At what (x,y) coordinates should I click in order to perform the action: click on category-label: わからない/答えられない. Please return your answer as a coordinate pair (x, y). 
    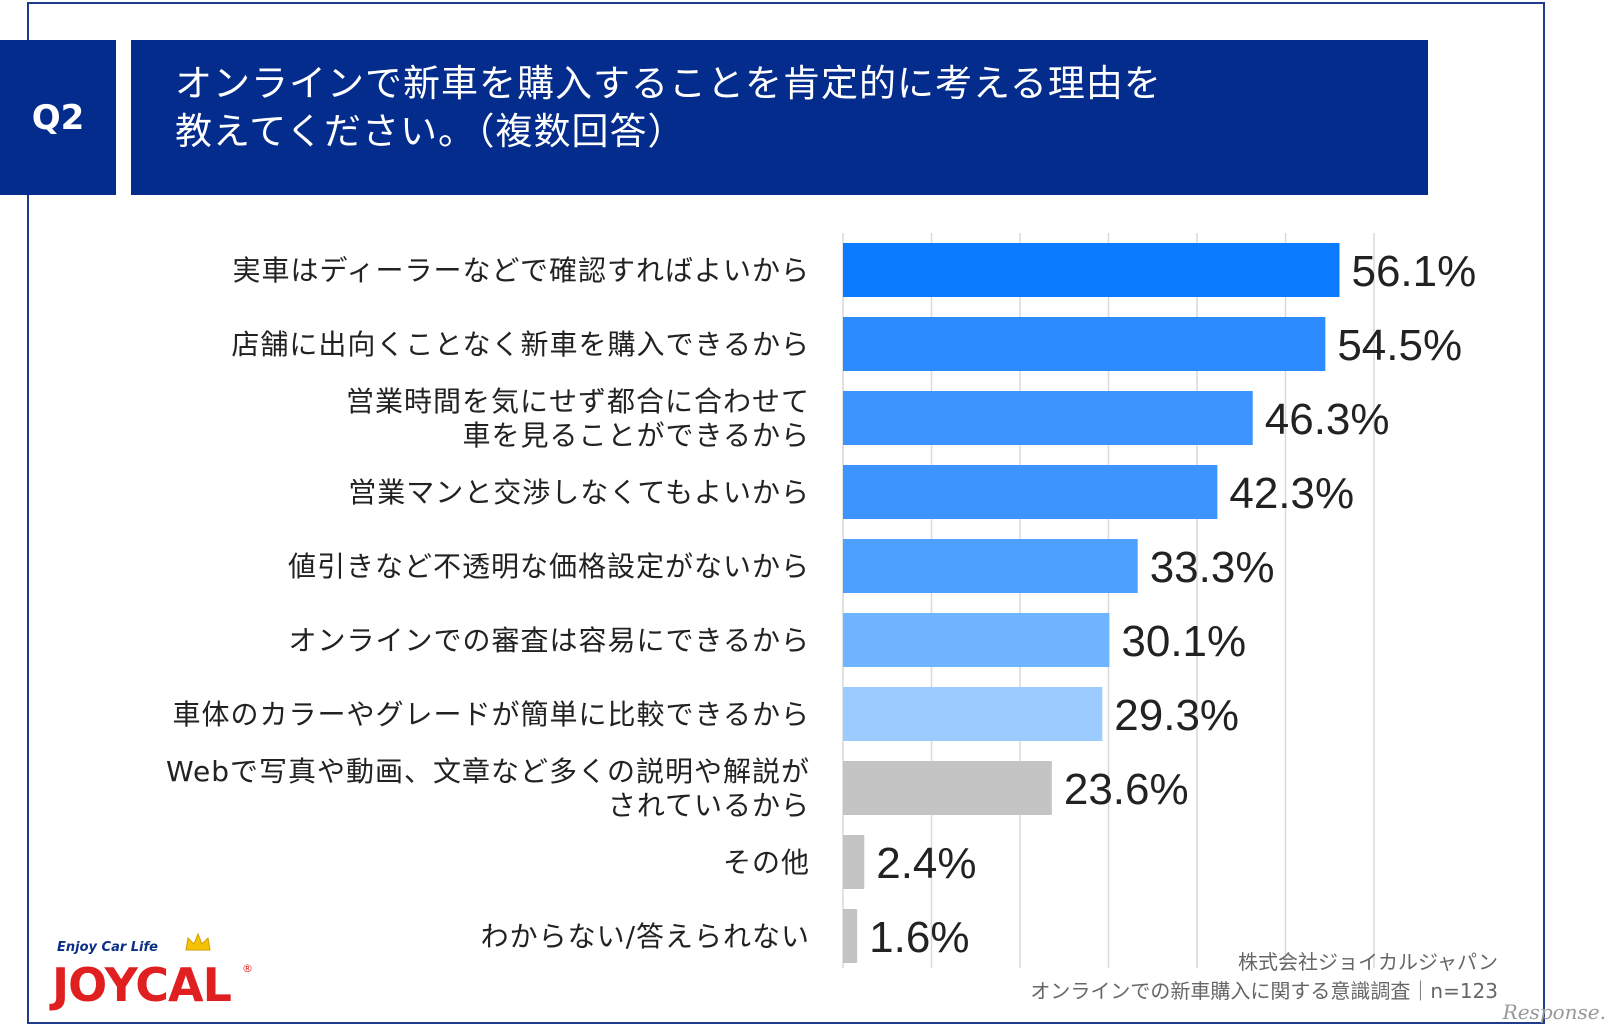
    Looking at the image, I should click on (645, 936).